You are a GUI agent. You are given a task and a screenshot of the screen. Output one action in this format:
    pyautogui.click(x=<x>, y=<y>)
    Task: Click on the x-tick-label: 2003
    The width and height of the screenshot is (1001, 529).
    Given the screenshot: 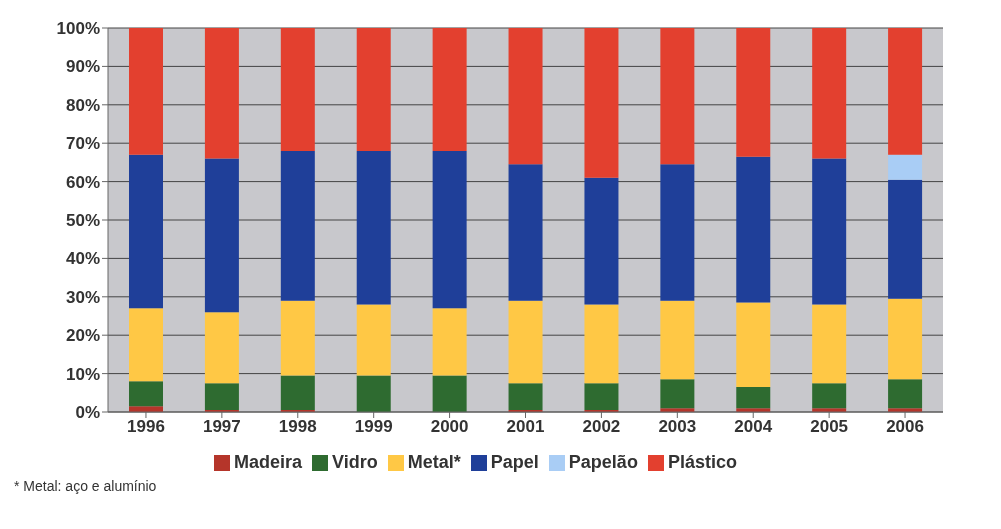 What is the action you would take?
    pyautogui.click(x=677, y=427)
    